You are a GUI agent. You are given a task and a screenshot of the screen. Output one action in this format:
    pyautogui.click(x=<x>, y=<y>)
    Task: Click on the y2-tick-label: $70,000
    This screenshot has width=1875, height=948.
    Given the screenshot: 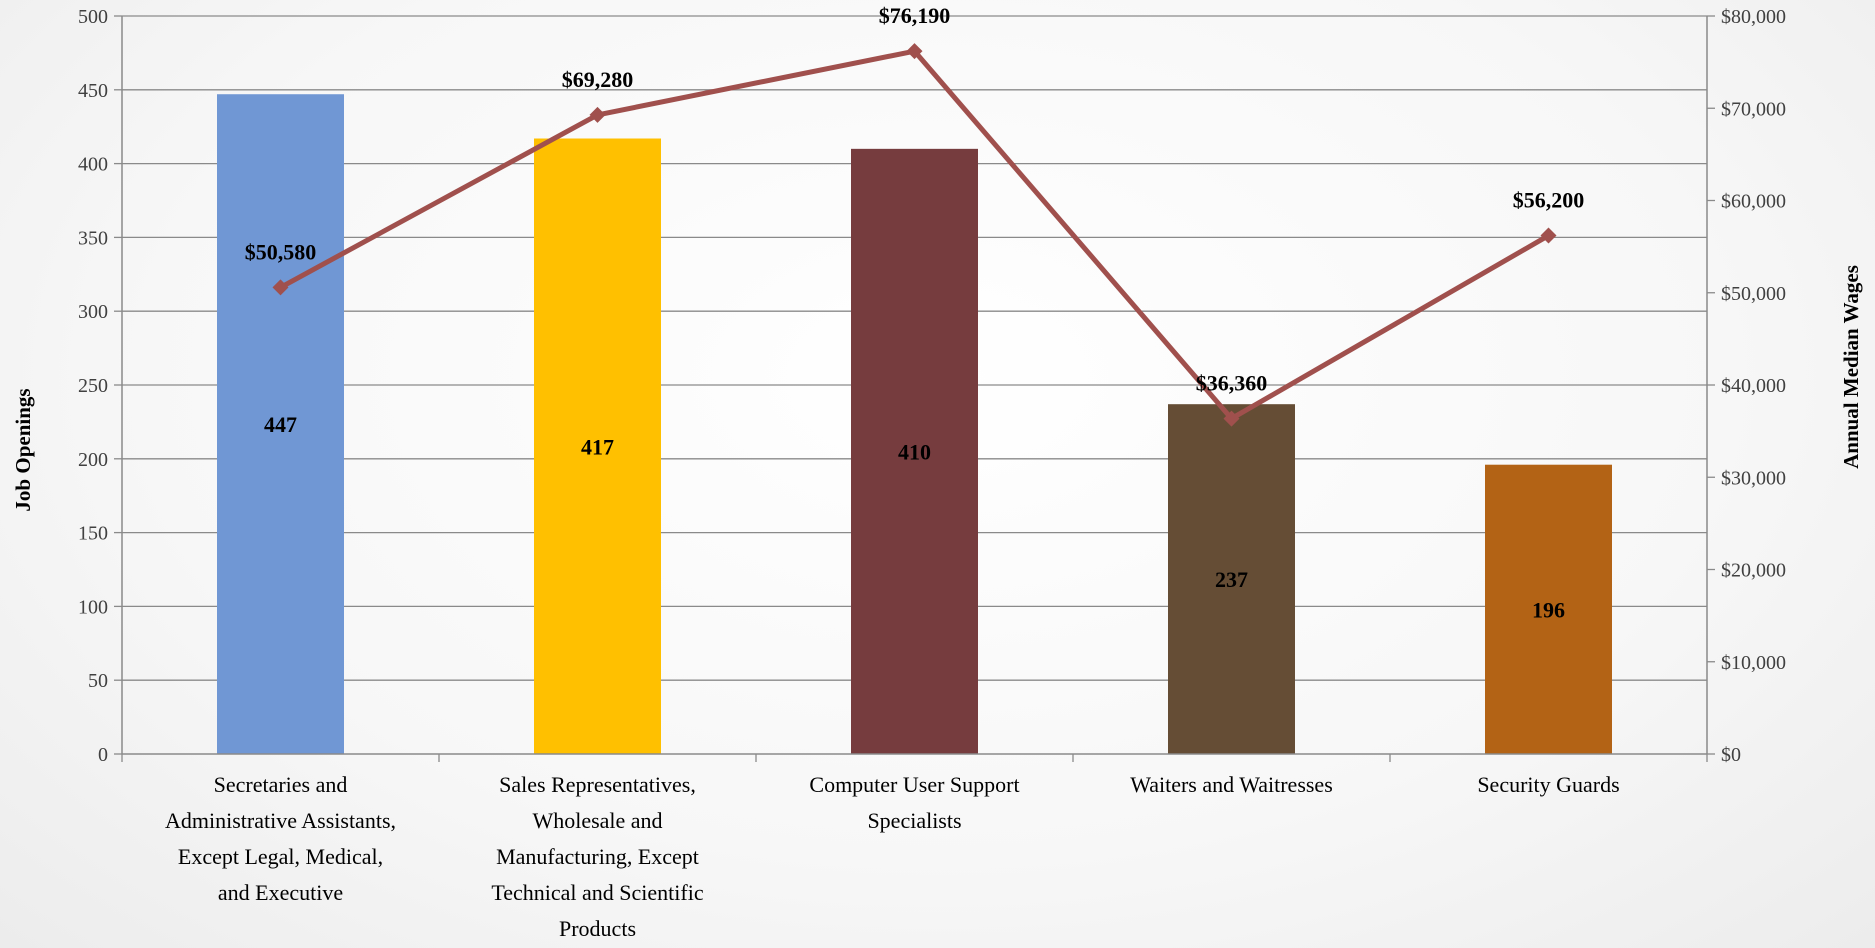 What is the action you would take?
    pyautogui.click(x=1753, y=109)
    